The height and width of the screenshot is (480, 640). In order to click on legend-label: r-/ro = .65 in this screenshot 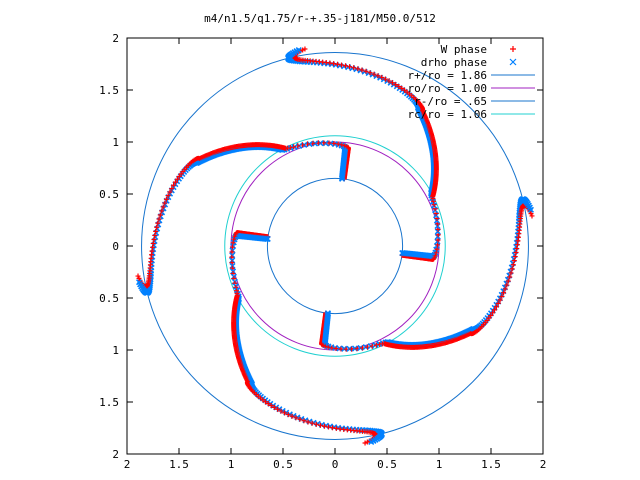, I will do `click(450, 101)`.